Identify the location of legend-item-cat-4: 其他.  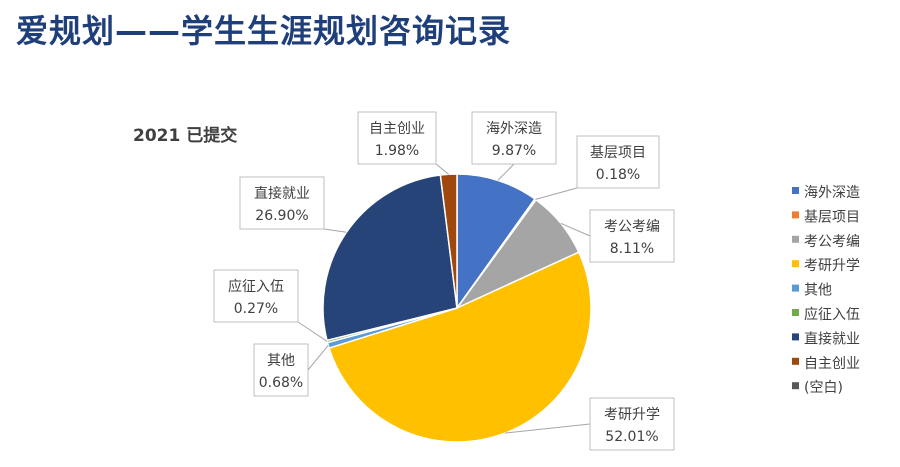
(812, 291).